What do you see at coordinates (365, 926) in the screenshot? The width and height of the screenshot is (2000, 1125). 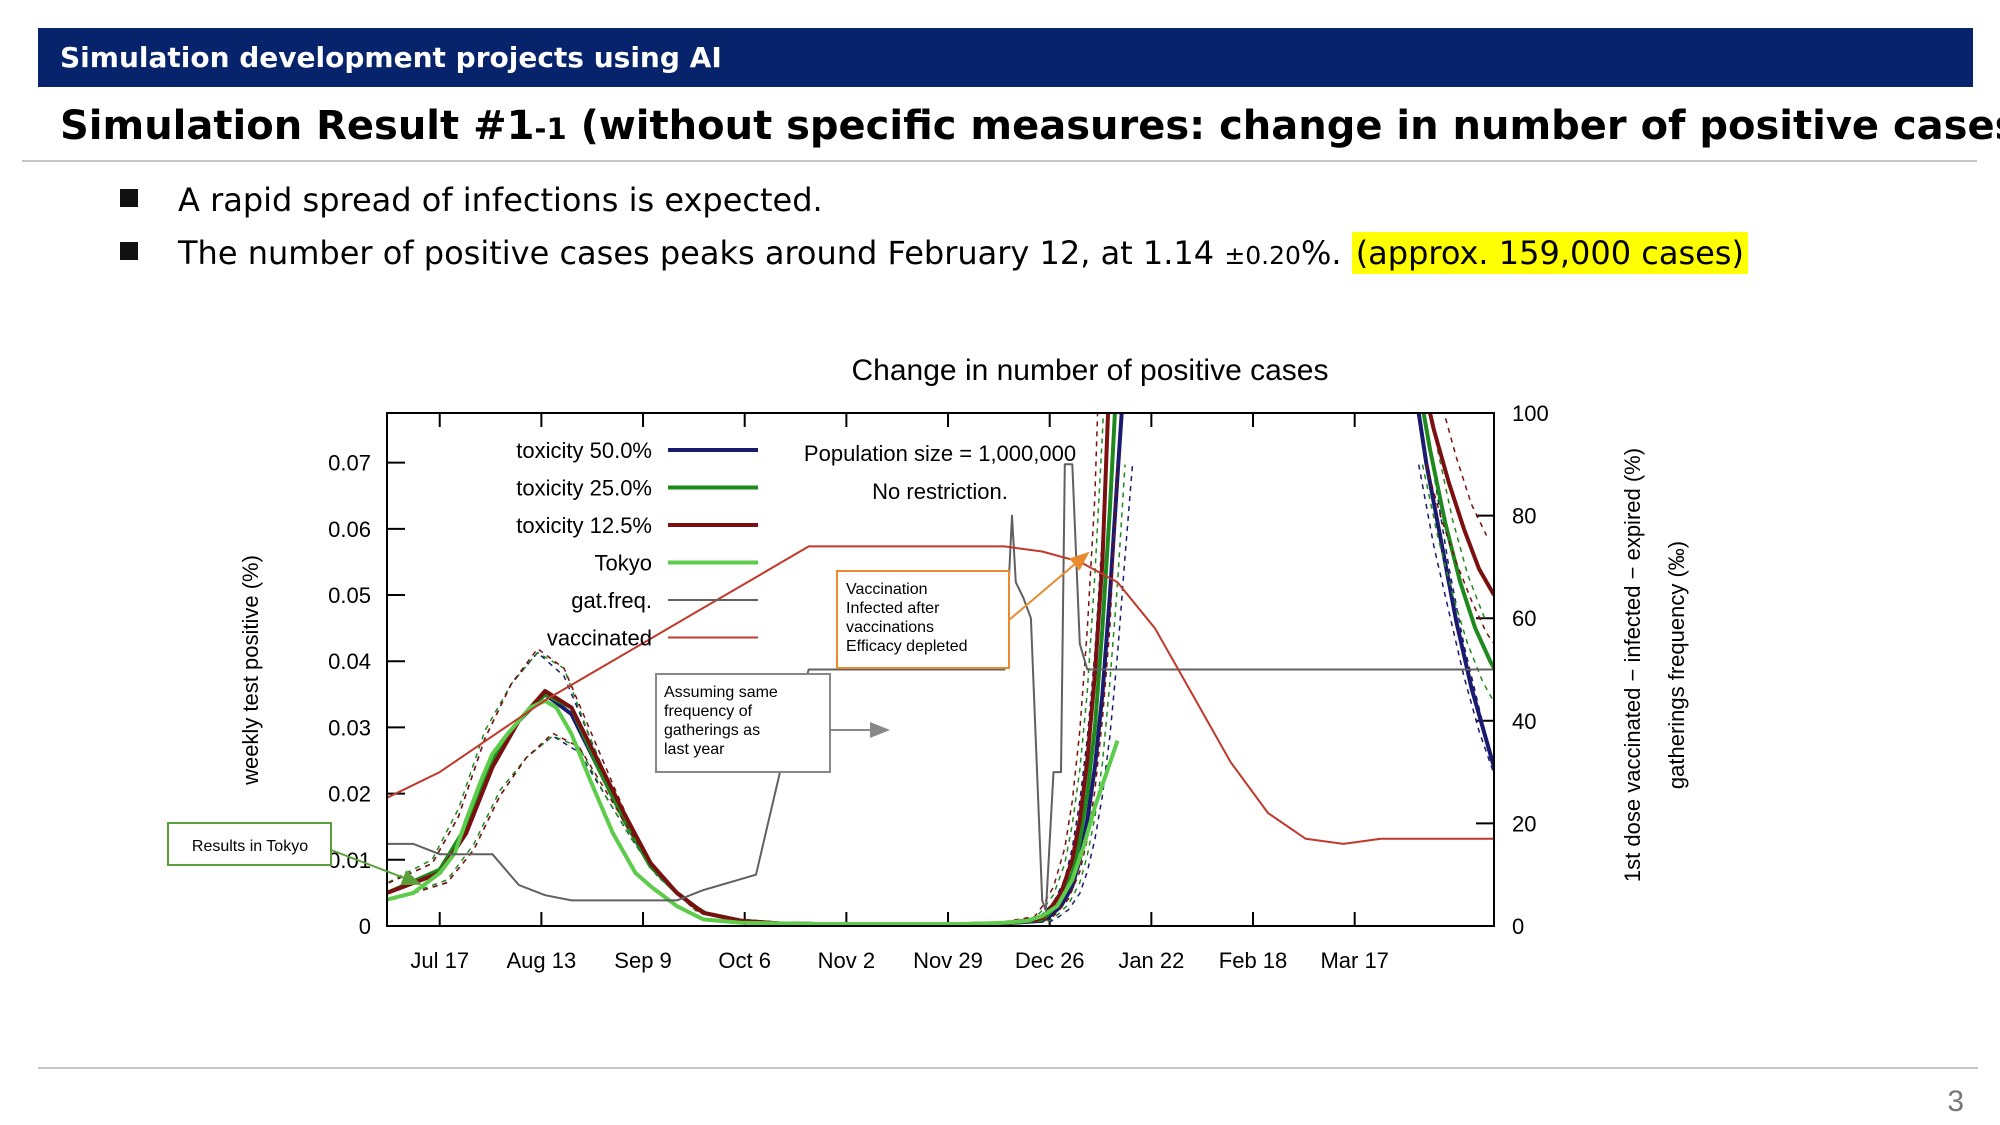 I see `y-tick-label: 0` at bounding box center [365, 926].